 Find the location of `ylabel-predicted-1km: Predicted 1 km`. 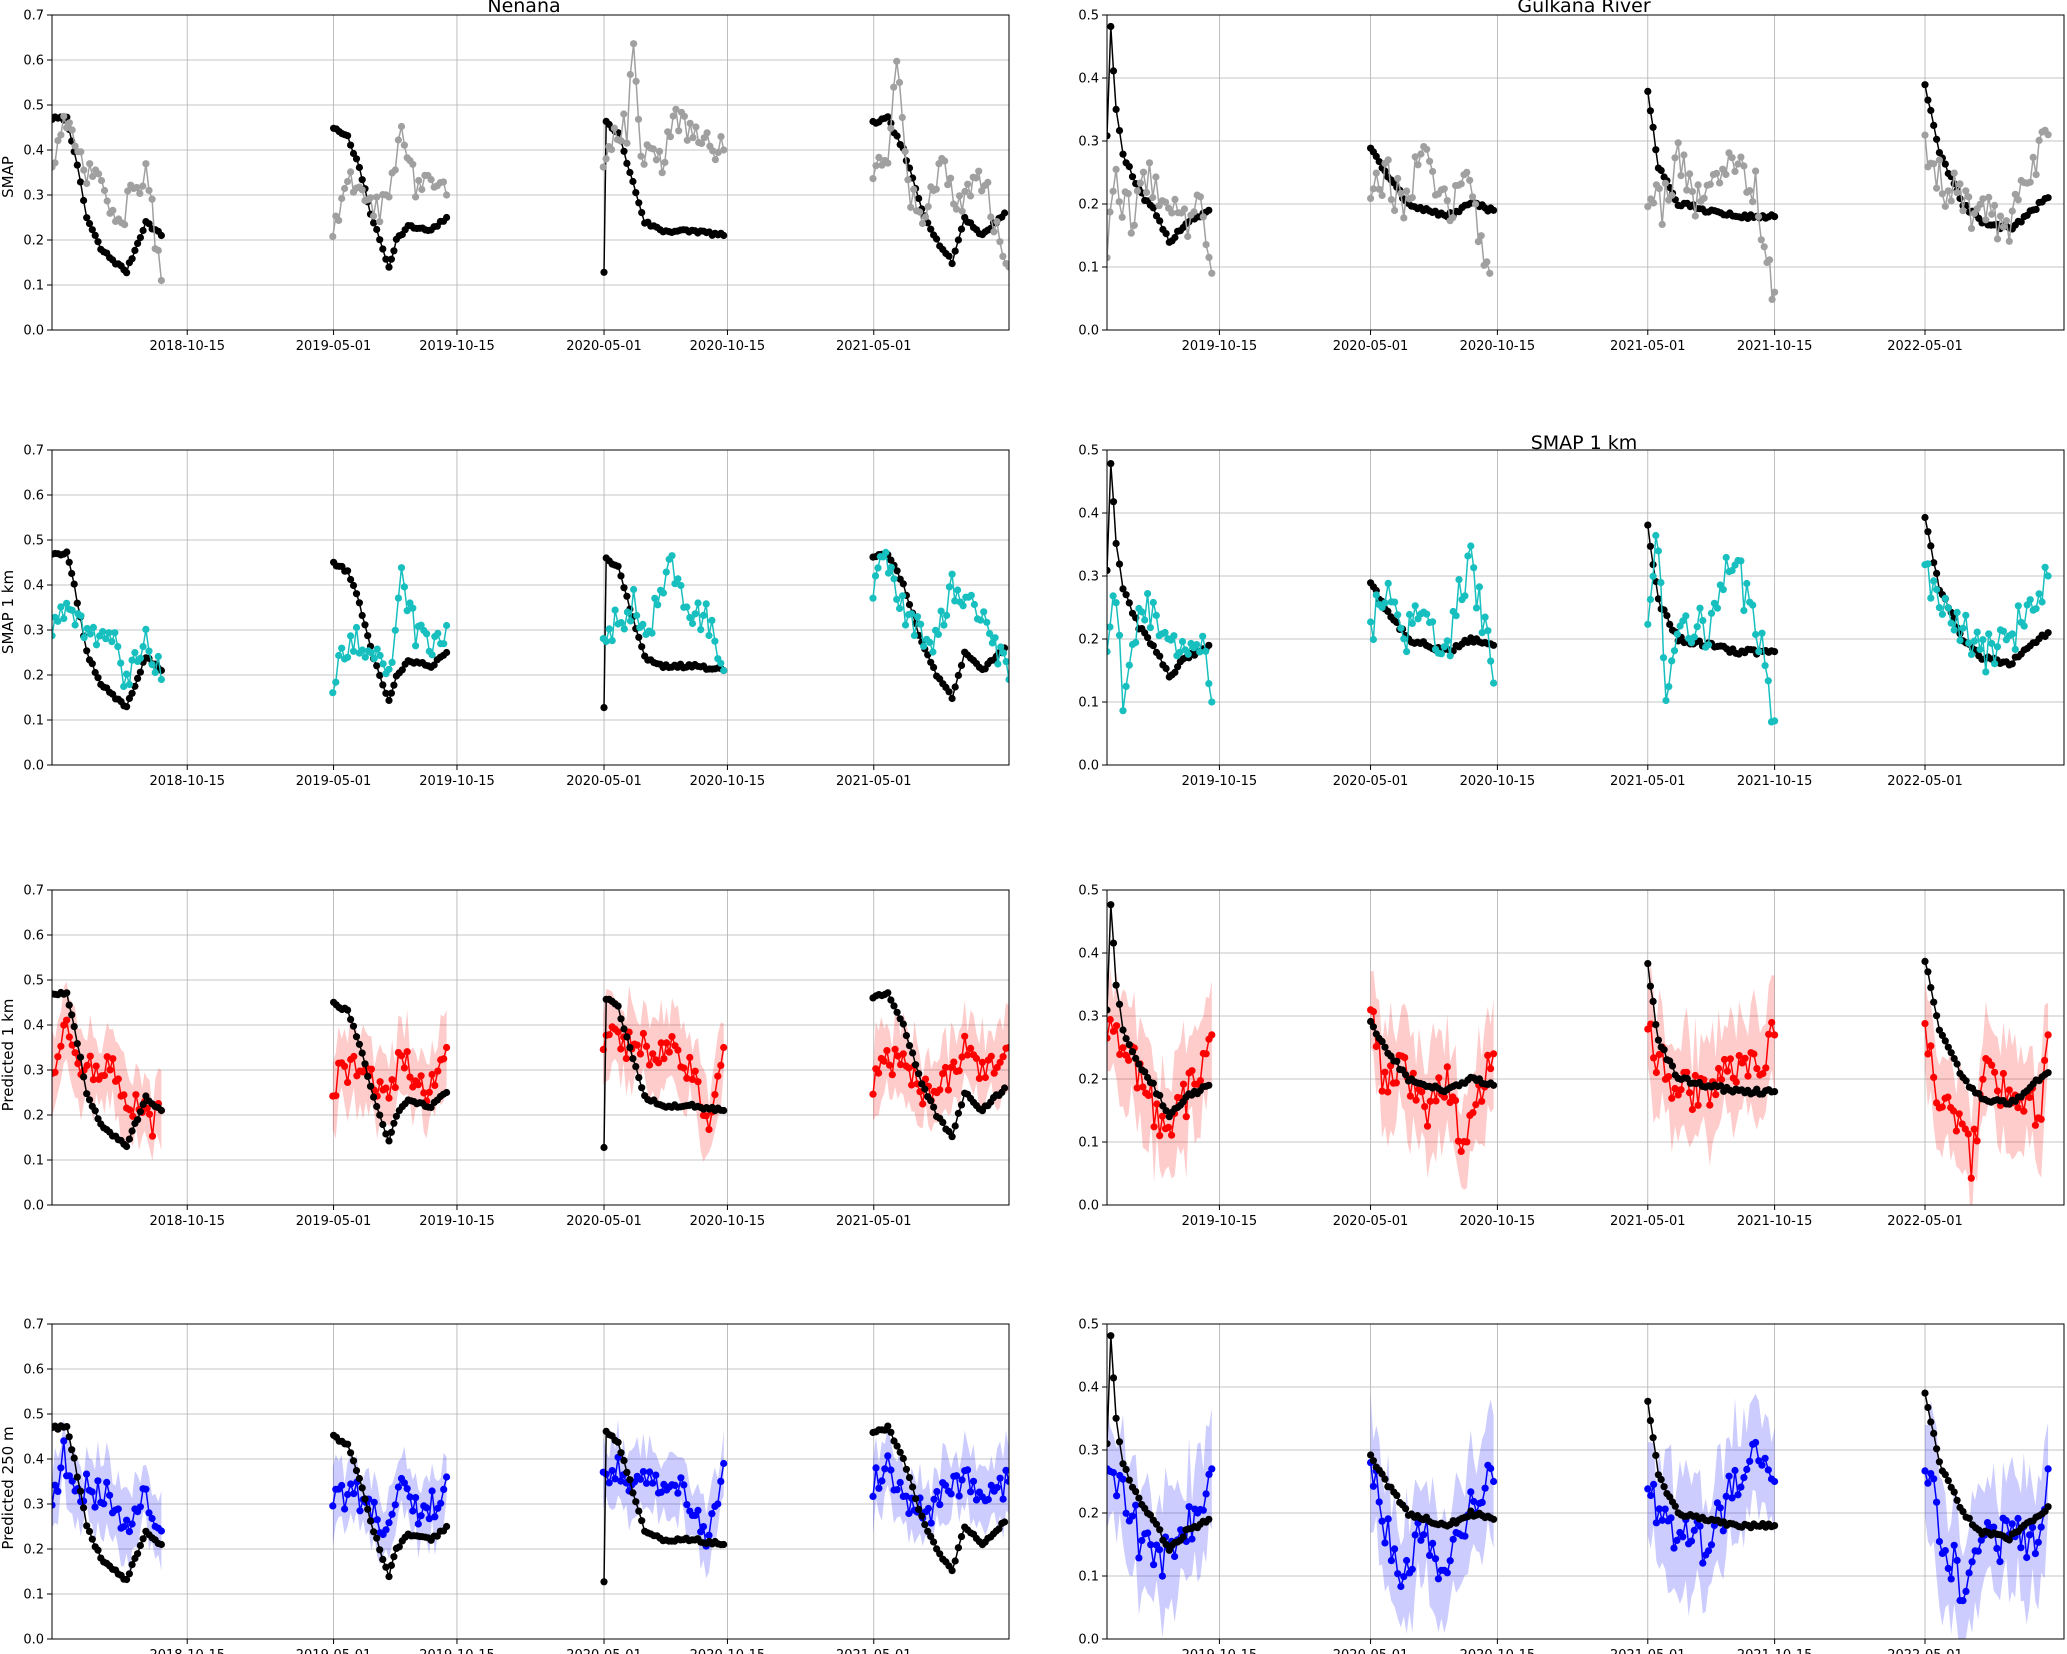

ylabel-predicted-1km: Predicted 1 km is located at coordinates (8, 1055).